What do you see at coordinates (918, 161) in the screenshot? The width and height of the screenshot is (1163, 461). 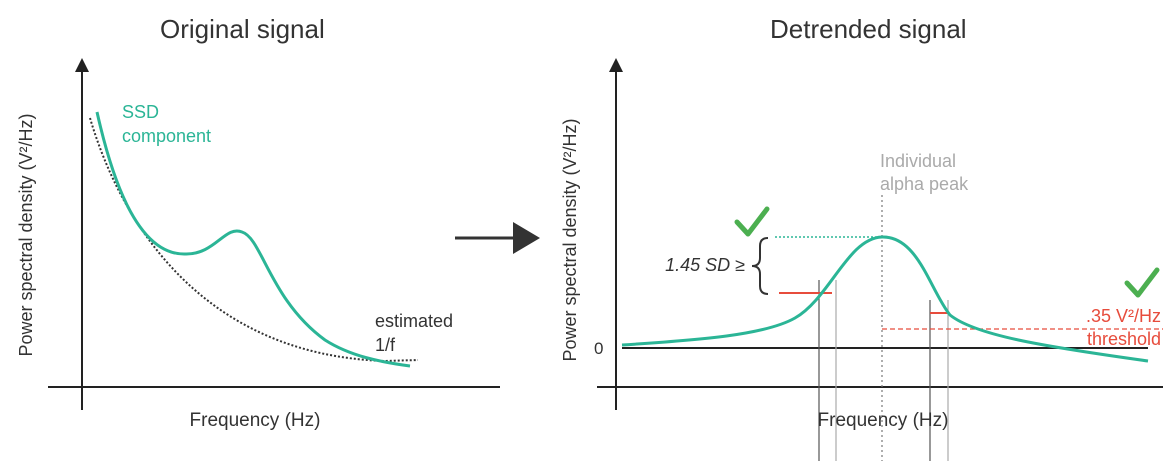 I see `peak-label-line1: Individual` at bounding box center [918, 161].